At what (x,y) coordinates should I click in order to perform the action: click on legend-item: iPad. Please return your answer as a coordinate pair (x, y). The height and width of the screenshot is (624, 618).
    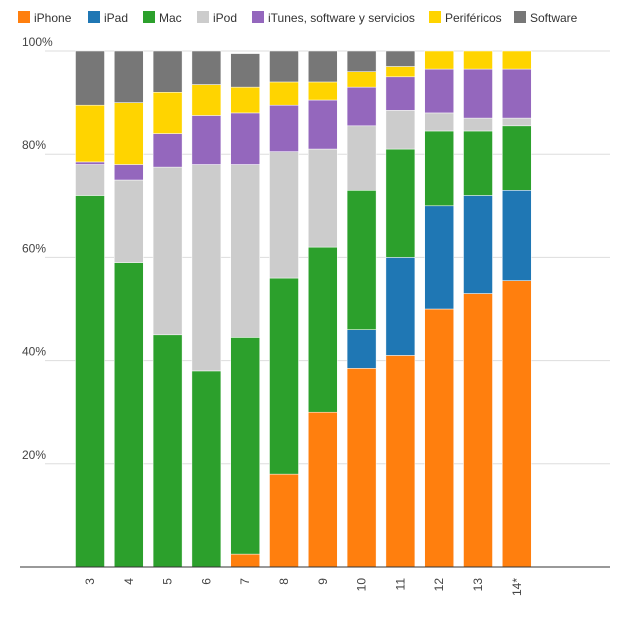
    Looking at the image, I should click on (108, 18).